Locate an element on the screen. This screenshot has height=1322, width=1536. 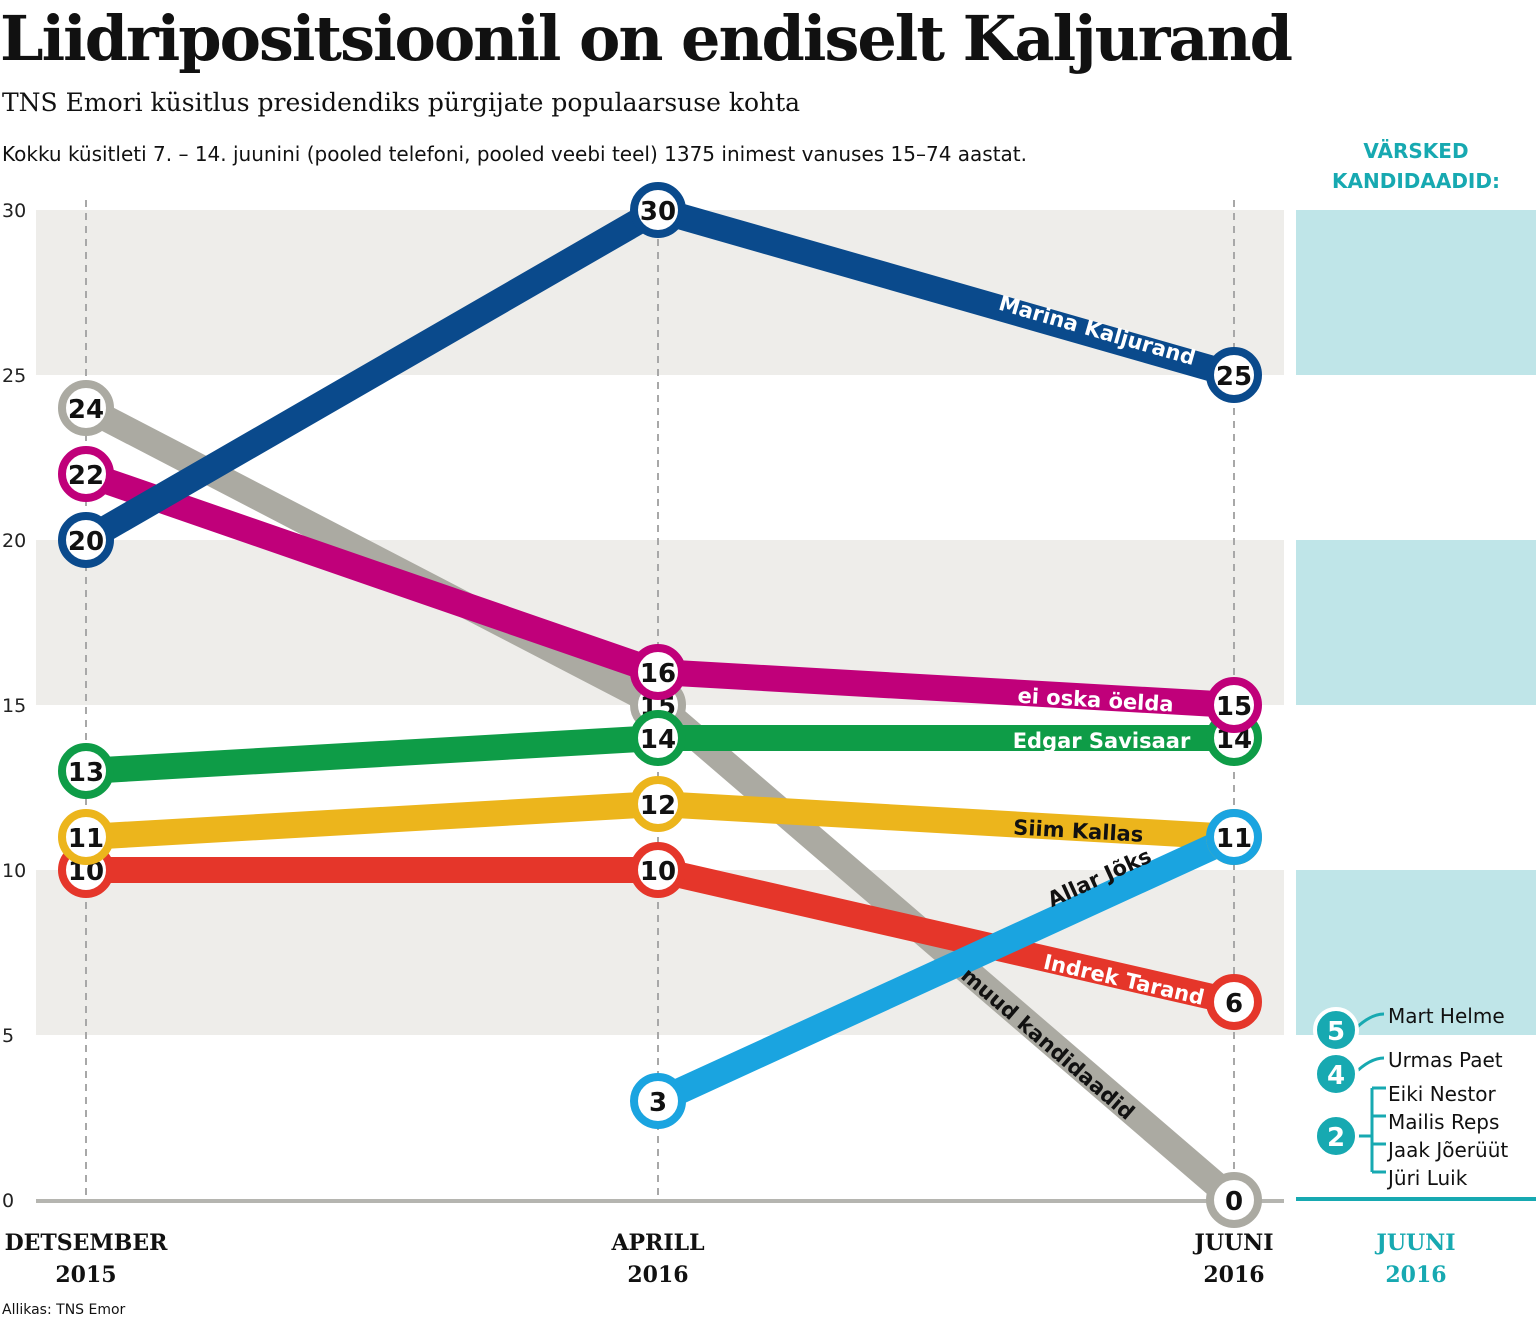
new-candidate-name: Jüri Luik is located at coordinates (1427, 1178).